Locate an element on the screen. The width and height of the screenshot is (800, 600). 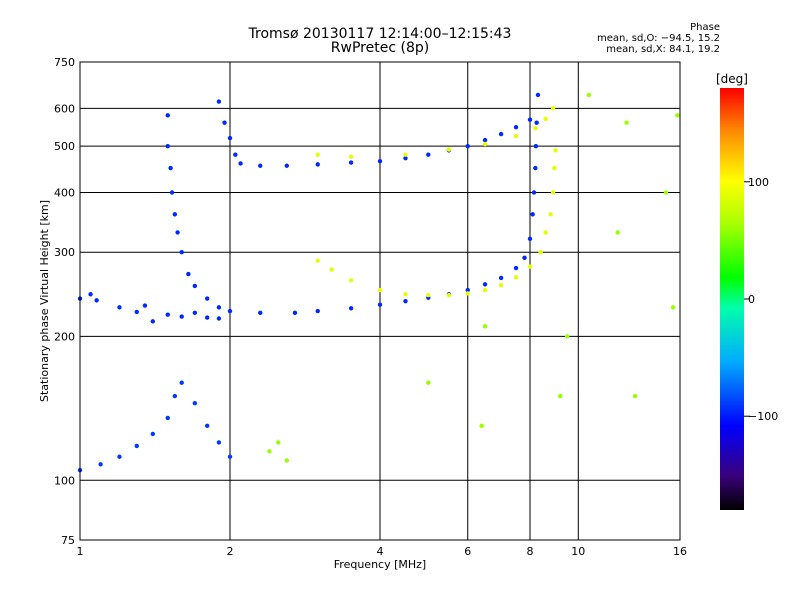
chart-subtitle: RwPretec (8p) is located at coordinates (380, 48).